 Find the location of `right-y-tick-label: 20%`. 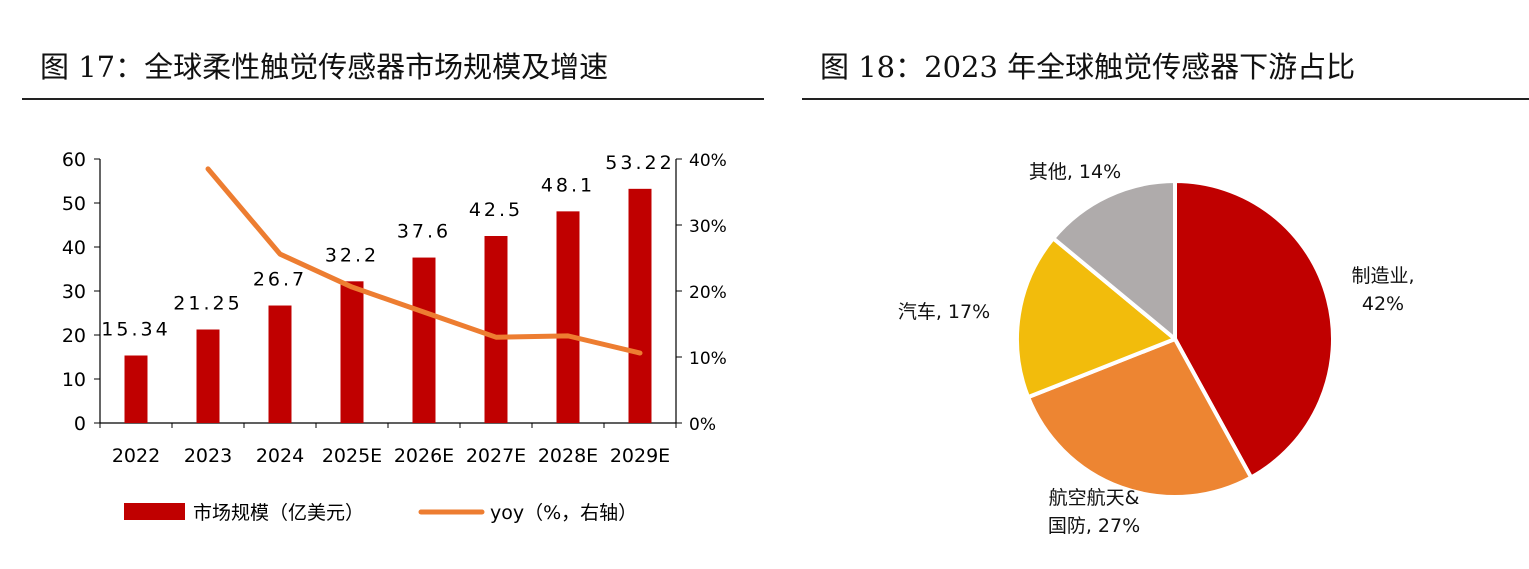

right-y-tick-label: 20% is located at coordinates (708, 293).